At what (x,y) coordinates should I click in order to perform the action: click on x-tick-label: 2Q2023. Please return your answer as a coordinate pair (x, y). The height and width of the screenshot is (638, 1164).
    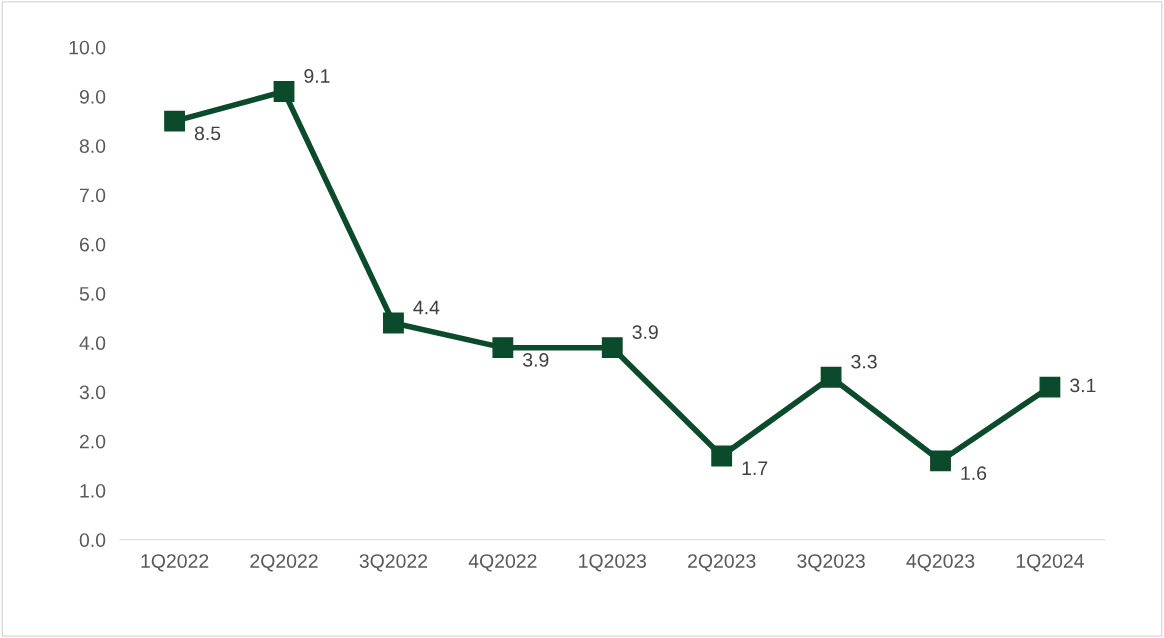
    Looking at the image, I should click on (722, 563).